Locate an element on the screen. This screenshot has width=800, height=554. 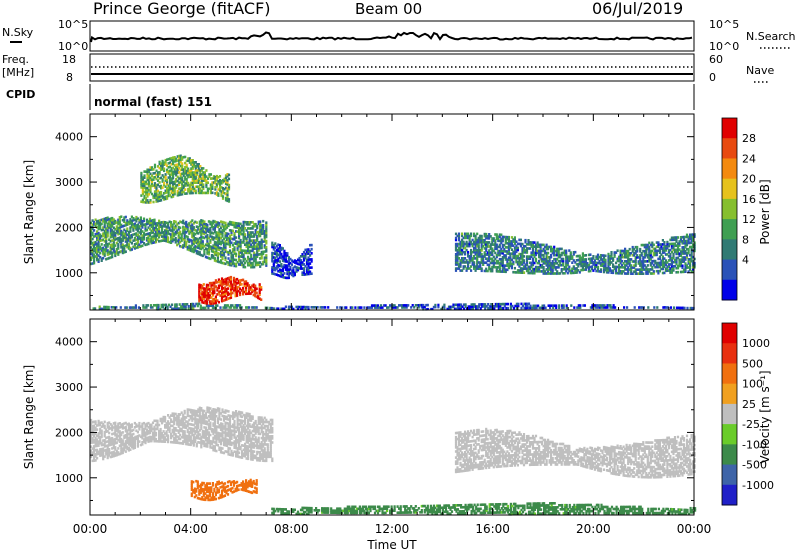
power-ylabel: Slant Range [km] is located at coordinates (29, 212).